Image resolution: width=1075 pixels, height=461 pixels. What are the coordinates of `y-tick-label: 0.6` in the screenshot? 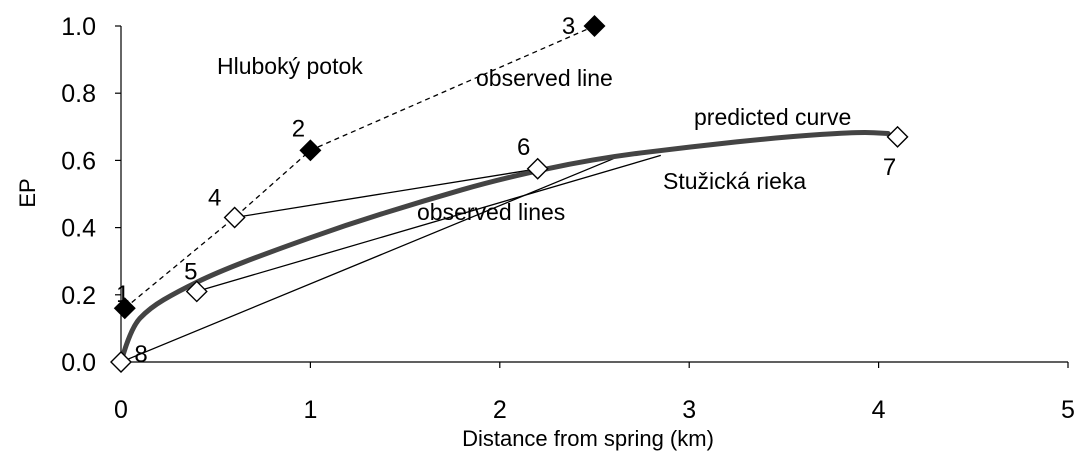 It's located at (78, 161).